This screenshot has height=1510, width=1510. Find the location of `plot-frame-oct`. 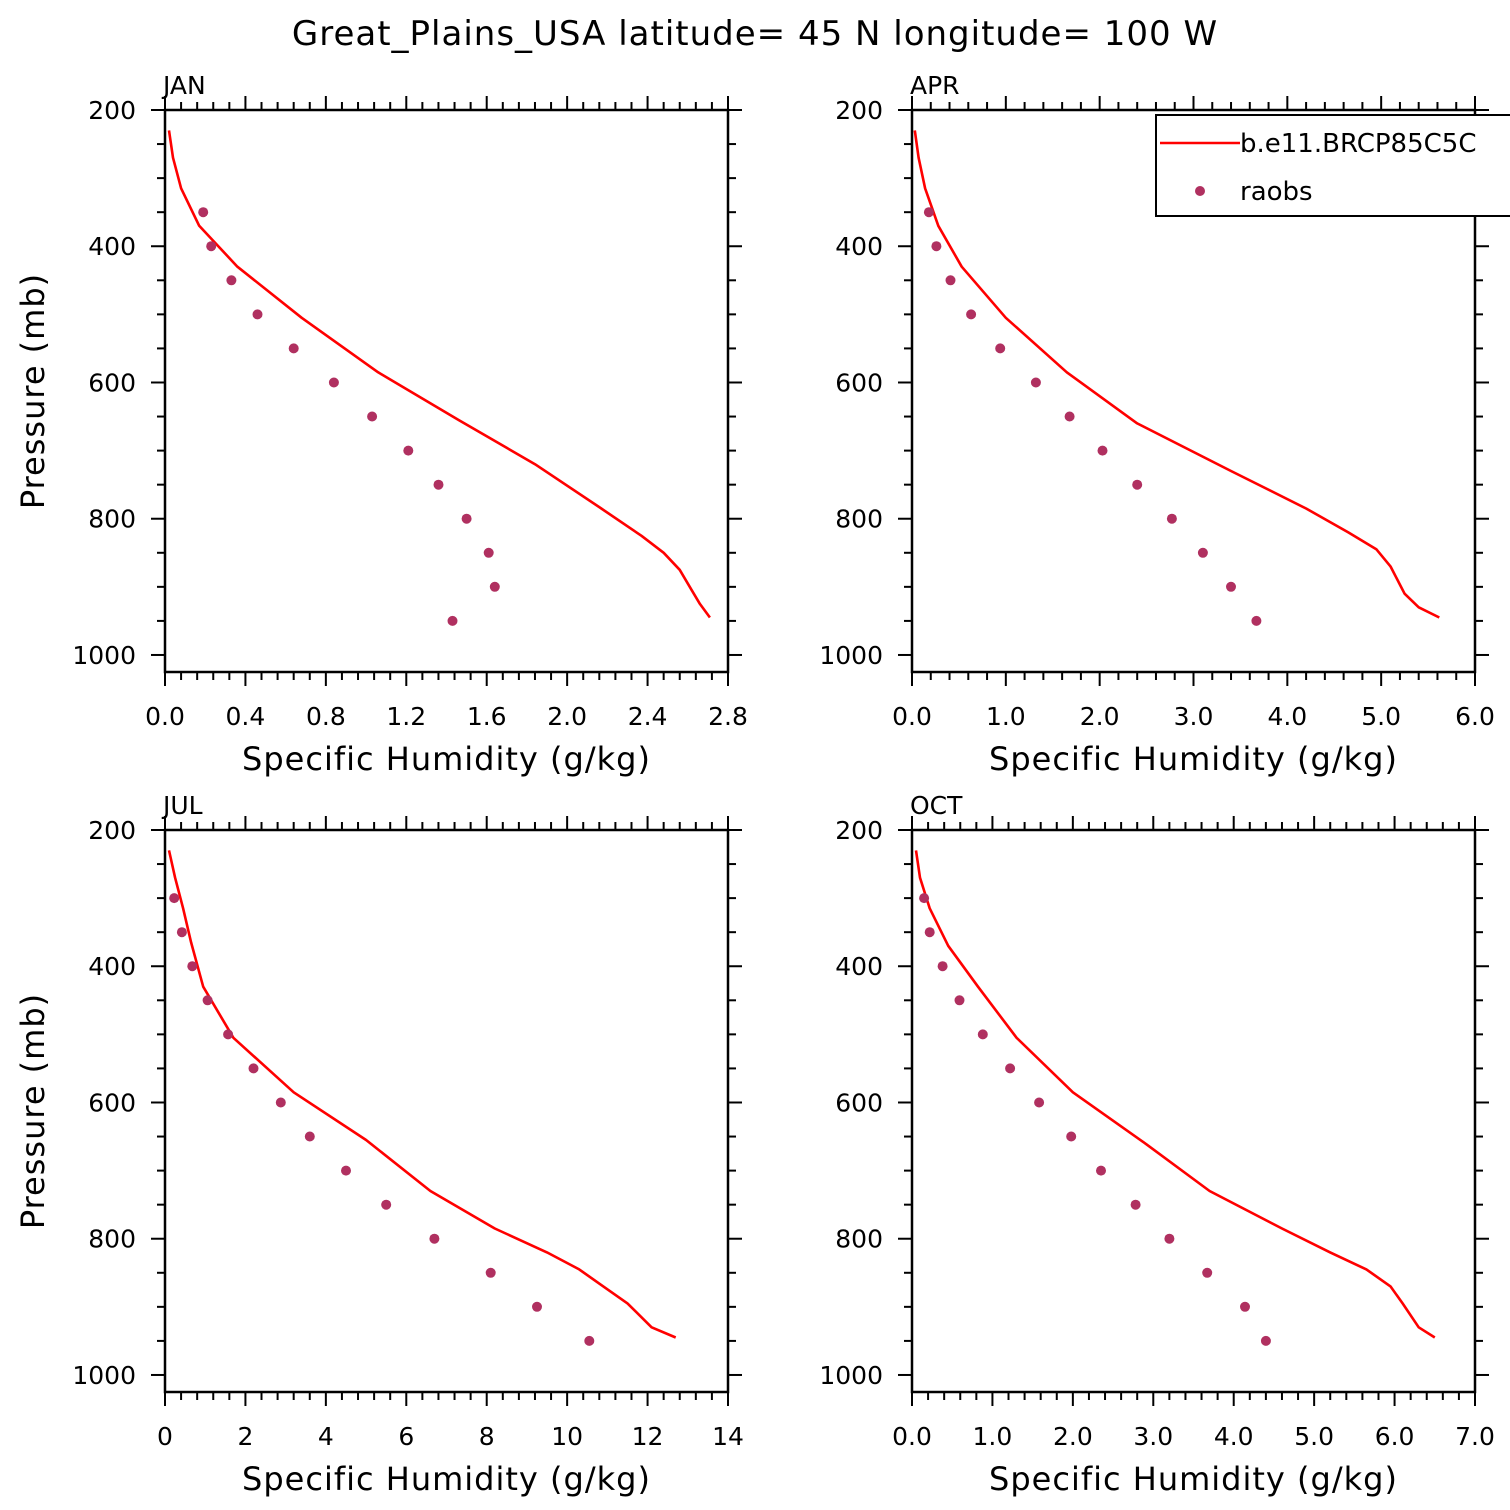

plot-frame-oct is located at coordinates (1193, 1111).